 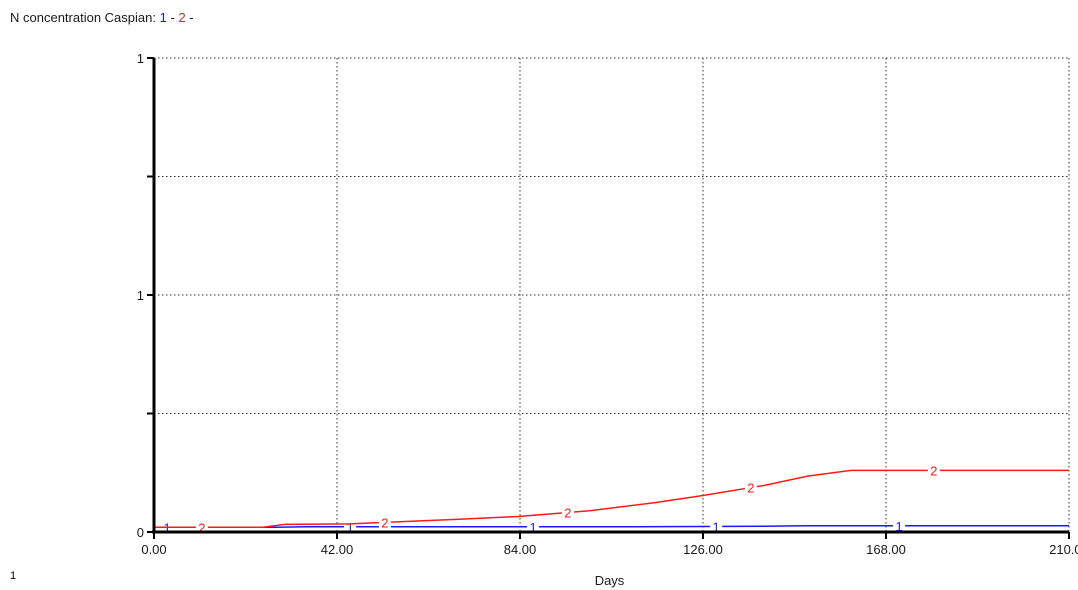 I want to click on x-tick-label: 210.00, so click(x=1063, y=549).